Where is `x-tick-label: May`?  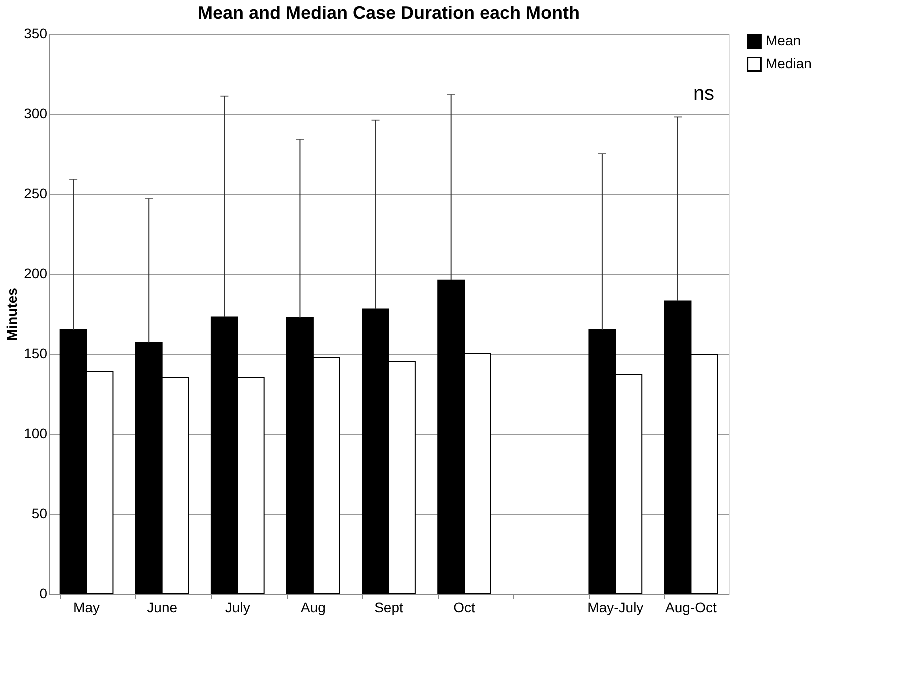
x-tick-label: May is located at coordinates (87, 608).